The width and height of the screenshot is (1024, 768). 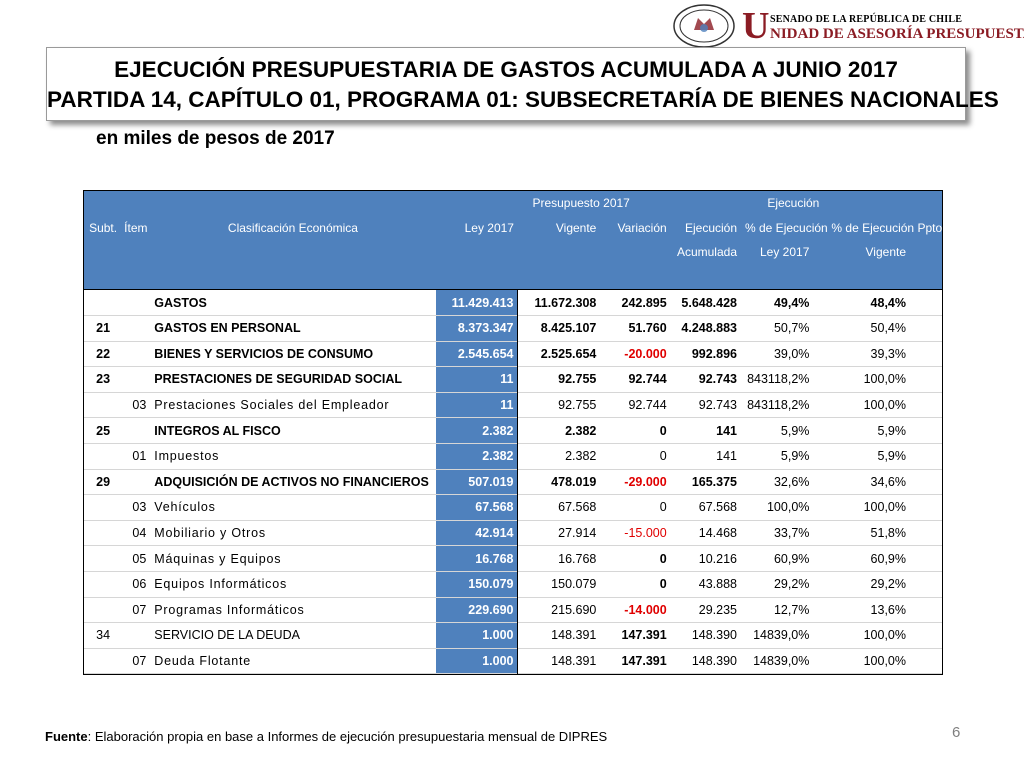 What do you see at coordinates (559, 430) in the screenshot?
I see `row-vigente: 2.382` at bounding box center [559, 430].